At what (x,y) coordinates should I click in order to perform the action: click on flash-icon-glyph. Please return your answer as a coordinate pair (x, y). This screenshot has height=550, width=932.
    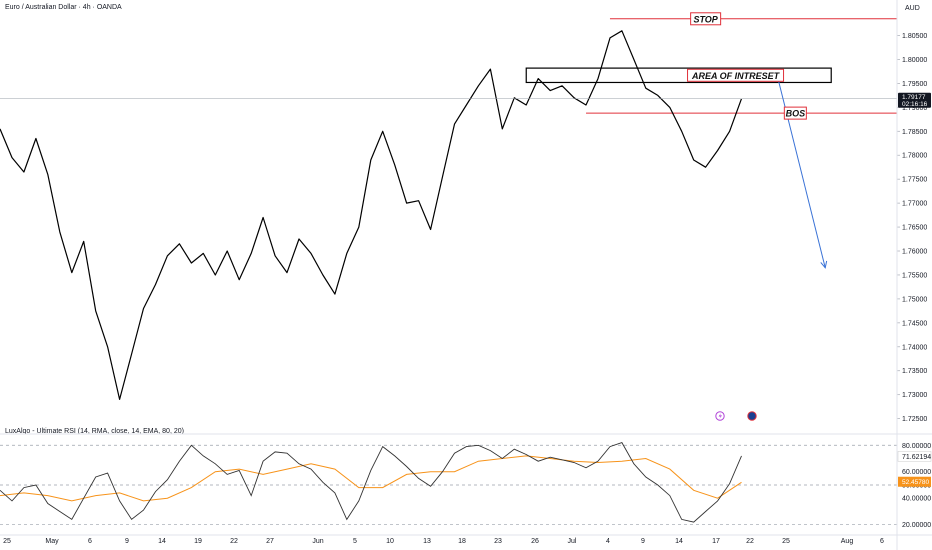
    Looking at the image, I should click on (720, 416).